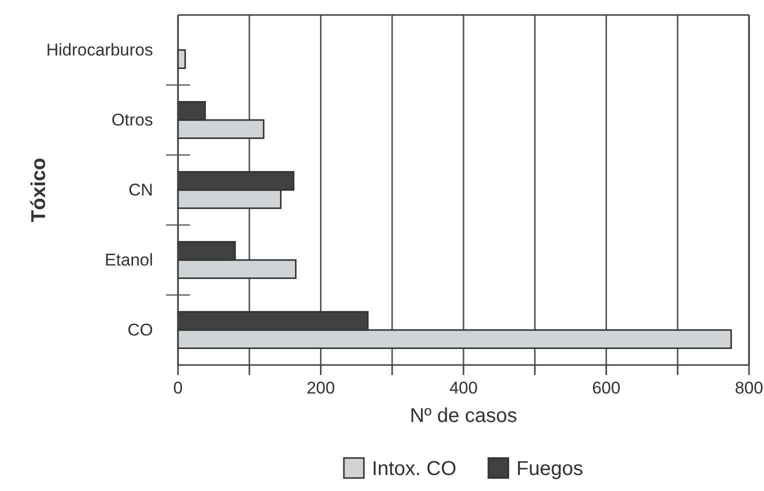 The height and width of the screenshot is (491, 764). What do you see at coordinates (178, 388) in the screenshot?
I see `x-tick-label: 0` at bounding box center [178, 388].